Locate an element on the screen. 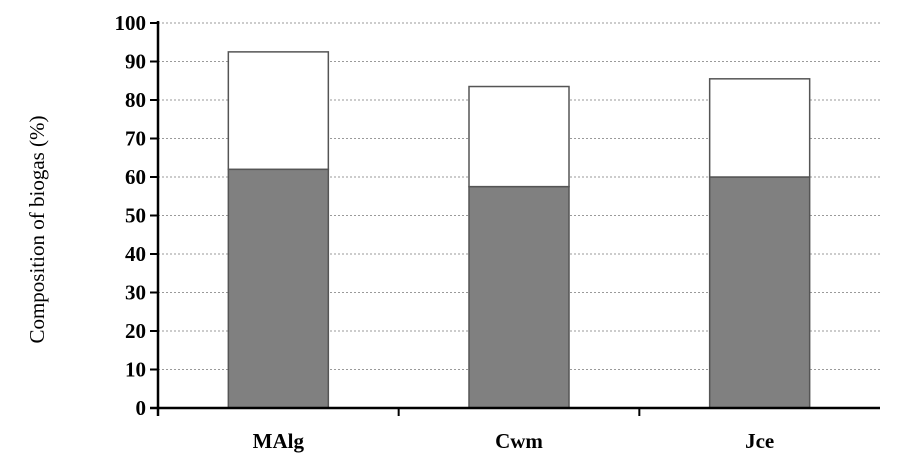  x-tick-label-jce: Jce is located at coordinates (759, 441).